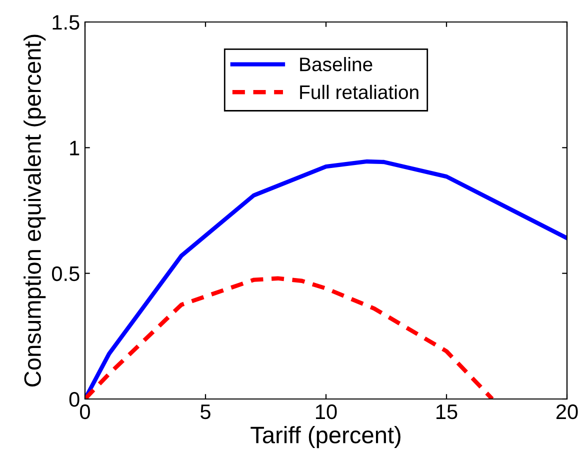 This screenshot has height=472, width=582. What do you see at coordinates (74, 399) in the screenshot?
I see `y-tick-label: 0` at bounding box center [74, 399].